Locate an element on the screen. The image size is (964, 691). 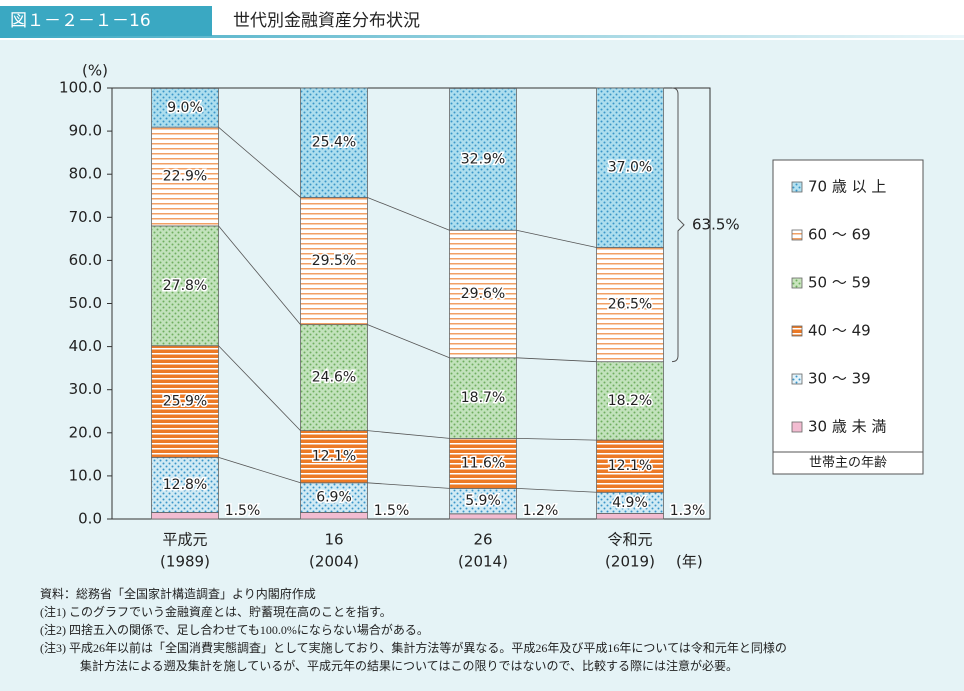
value-label: 6.9% is located at coordinates (334, 498).